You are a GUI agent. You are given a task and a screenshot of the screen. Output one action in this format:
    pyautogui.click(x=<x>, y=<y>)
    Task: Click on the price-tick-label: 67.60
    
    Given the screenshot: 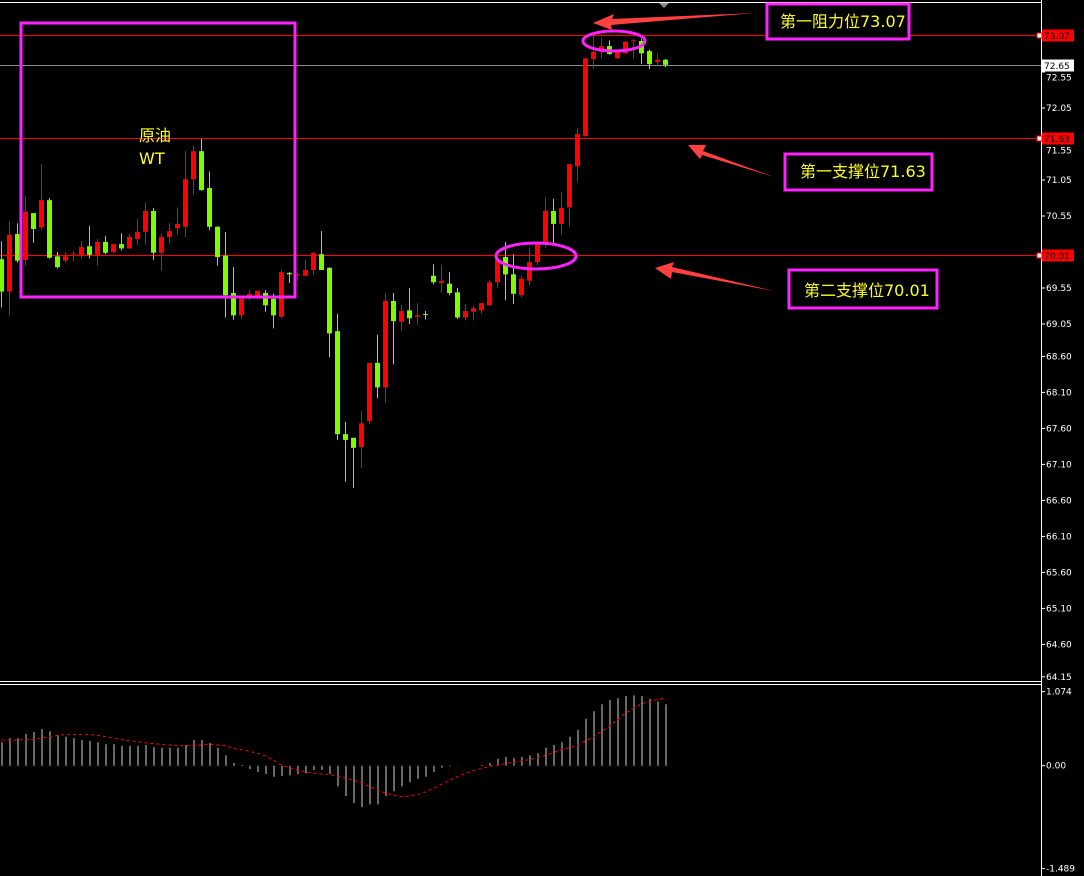 What is the action you would take?
    pyautogui.click(x=1059, y=429)
    